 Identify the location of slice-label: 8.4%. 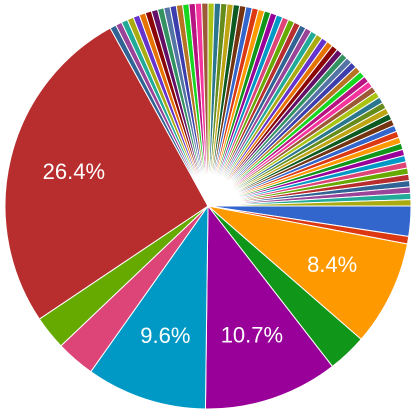
(332, 264).